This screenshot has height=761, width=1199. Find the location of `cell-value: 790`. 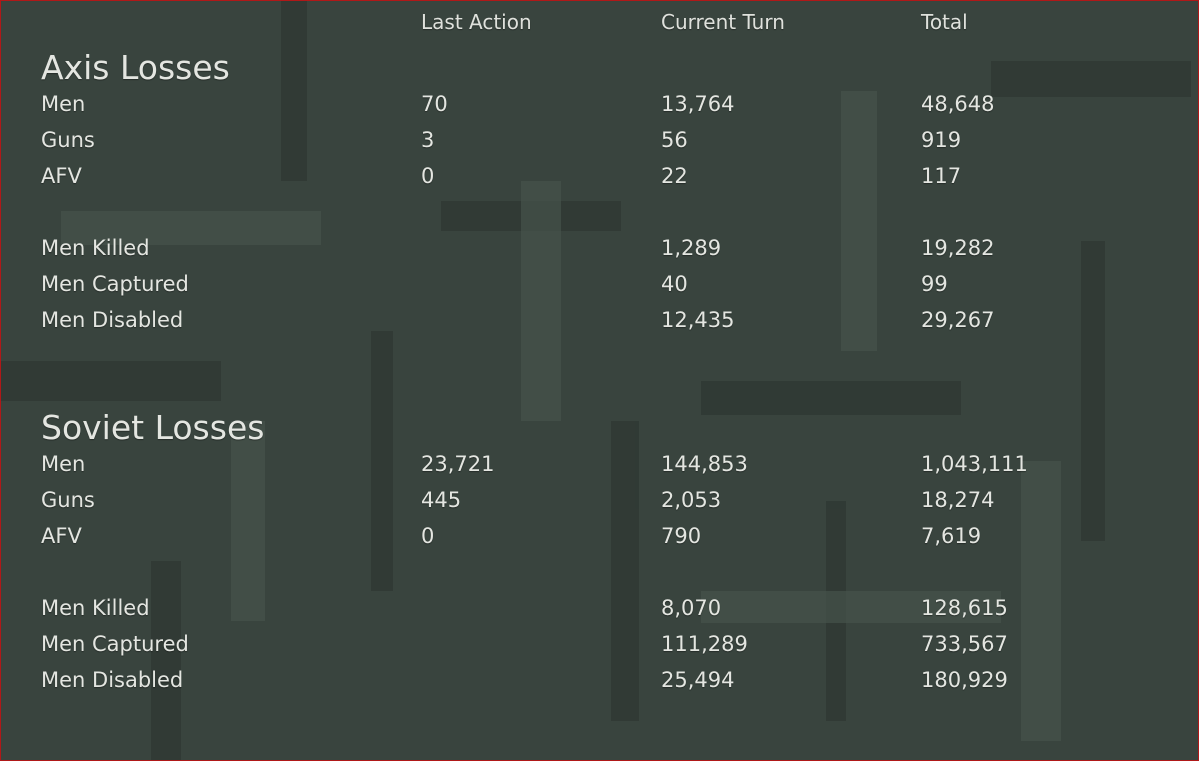

cell-value: 790 is located at coordinates (681, 536).